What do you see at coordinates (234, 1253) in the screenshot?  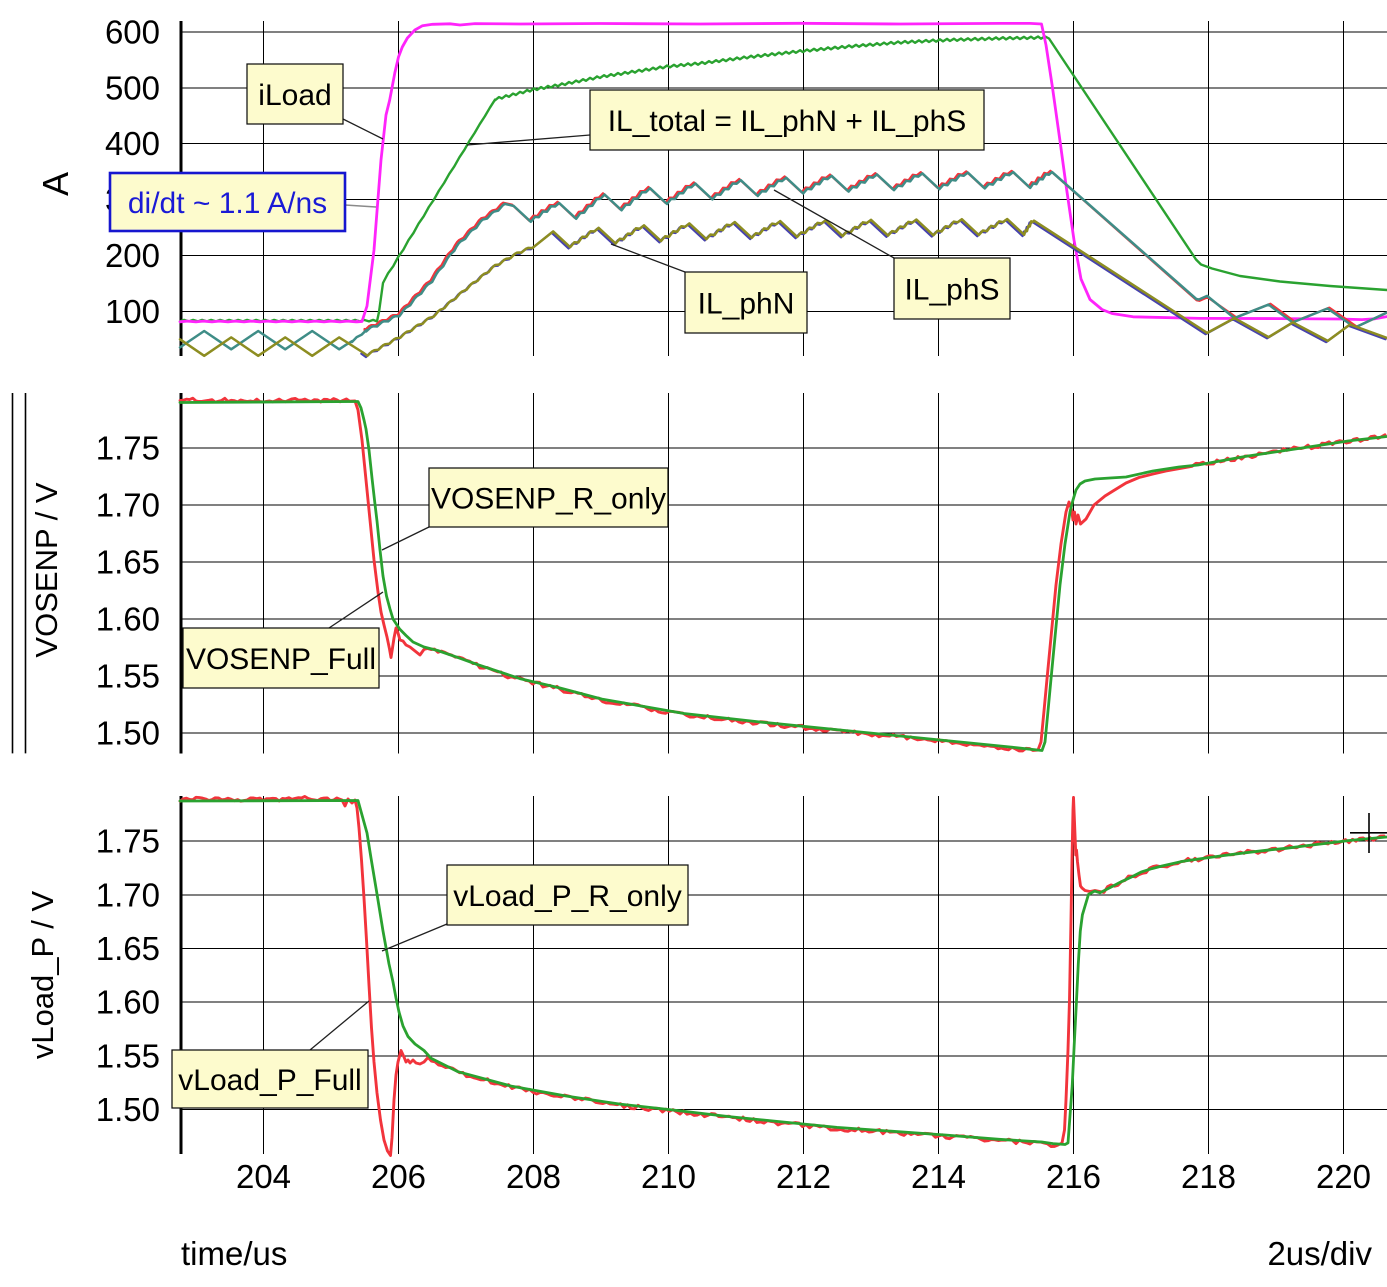 I see `svg-text: time/us` at bounding box center [234, 1253].